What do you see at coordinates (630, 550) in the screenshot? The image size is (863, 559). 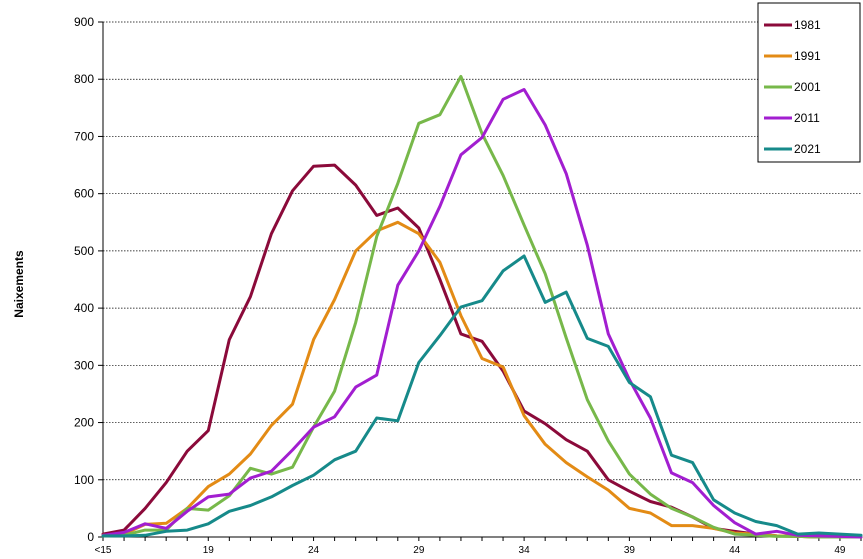 I see `x-tick-label: 39` at bounding box center [630, 550].